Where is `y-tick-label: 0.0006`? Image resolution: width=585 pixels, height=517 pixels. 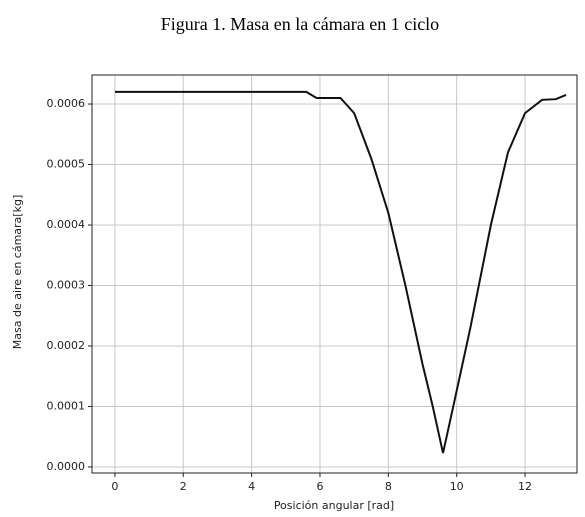
y-tick-label: 0.0006 is located at coordinates (66, 103).